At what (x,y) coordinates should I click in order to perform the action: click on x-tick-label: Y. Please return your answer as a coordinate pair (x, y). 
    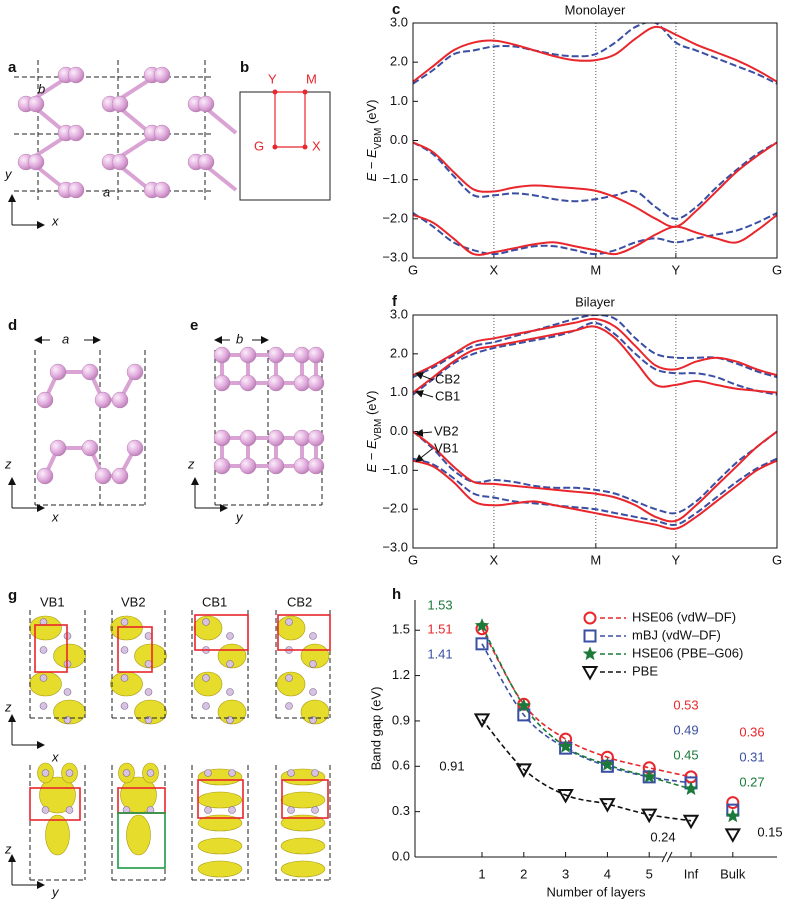
    Looking at the image, I should click on (676, 269).